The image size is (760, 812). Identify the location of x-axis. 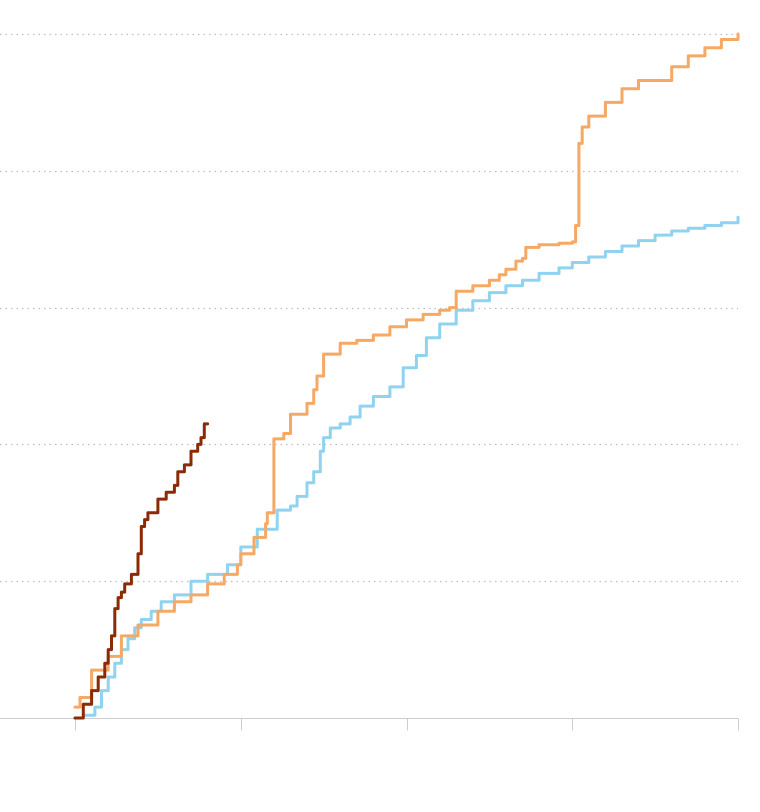
(369, 724).